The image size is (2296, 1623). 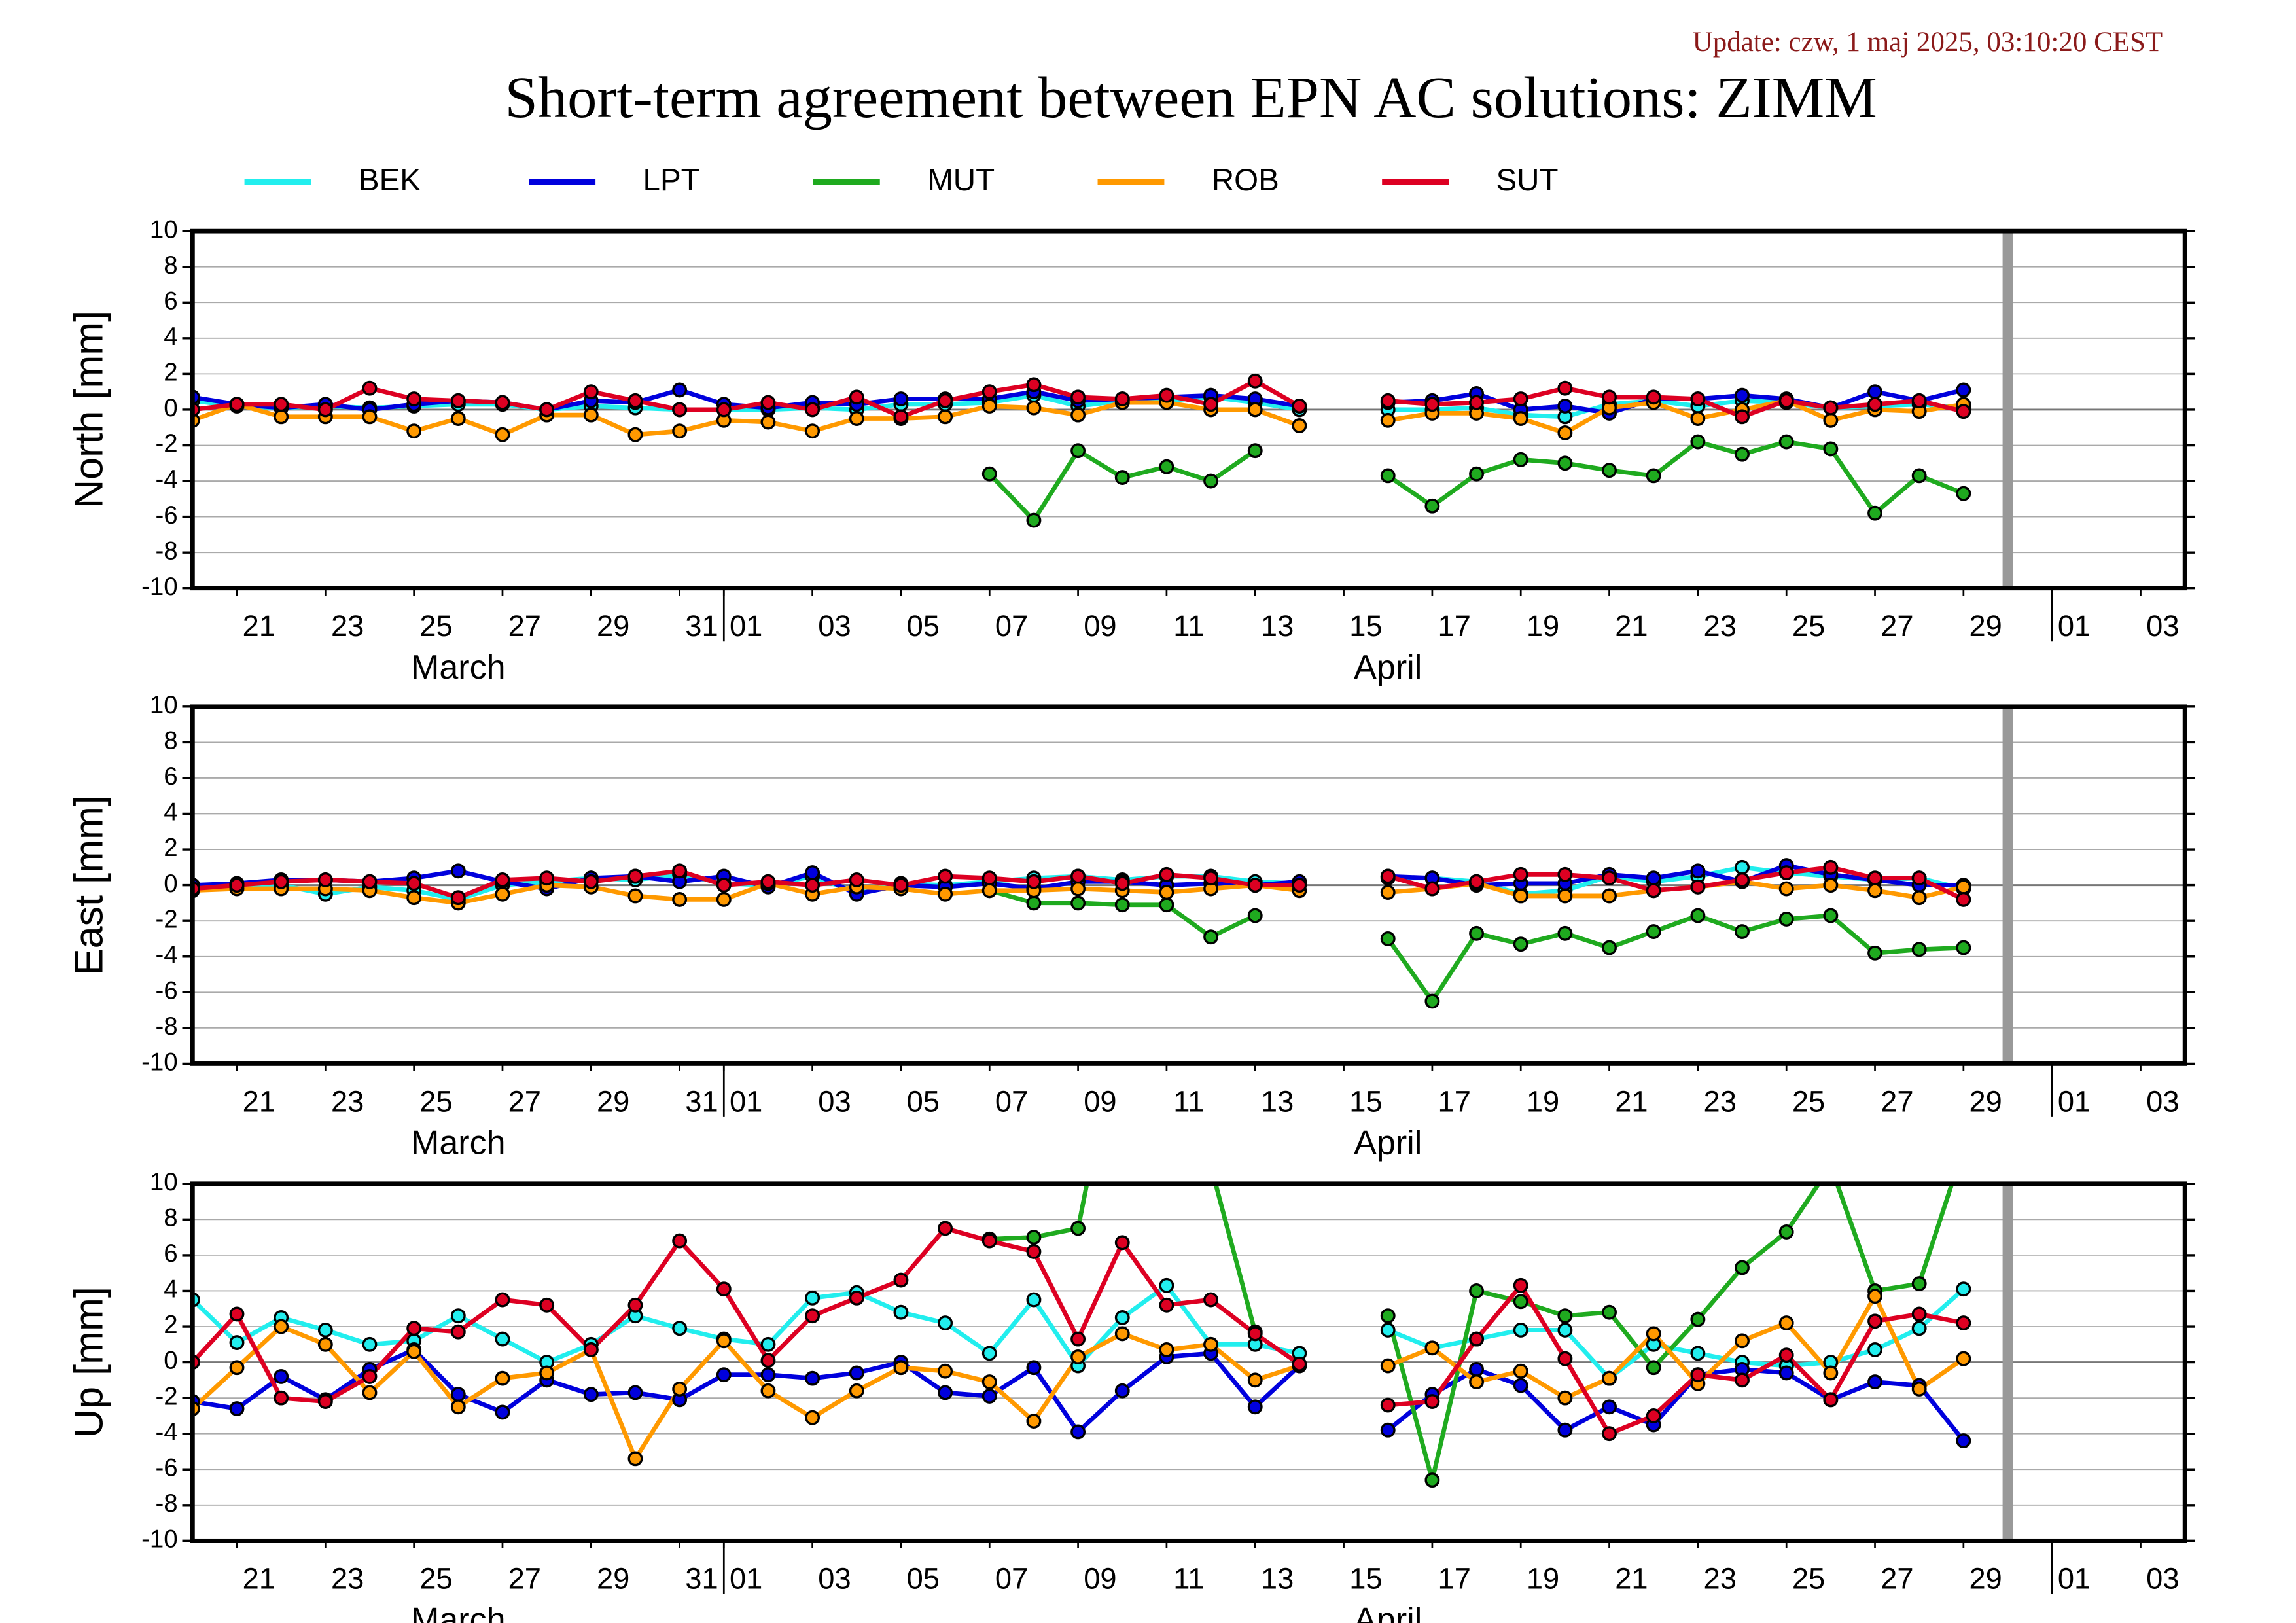 I want to click on y-axis-label: Up [mm], so click(x=89, y=1363).